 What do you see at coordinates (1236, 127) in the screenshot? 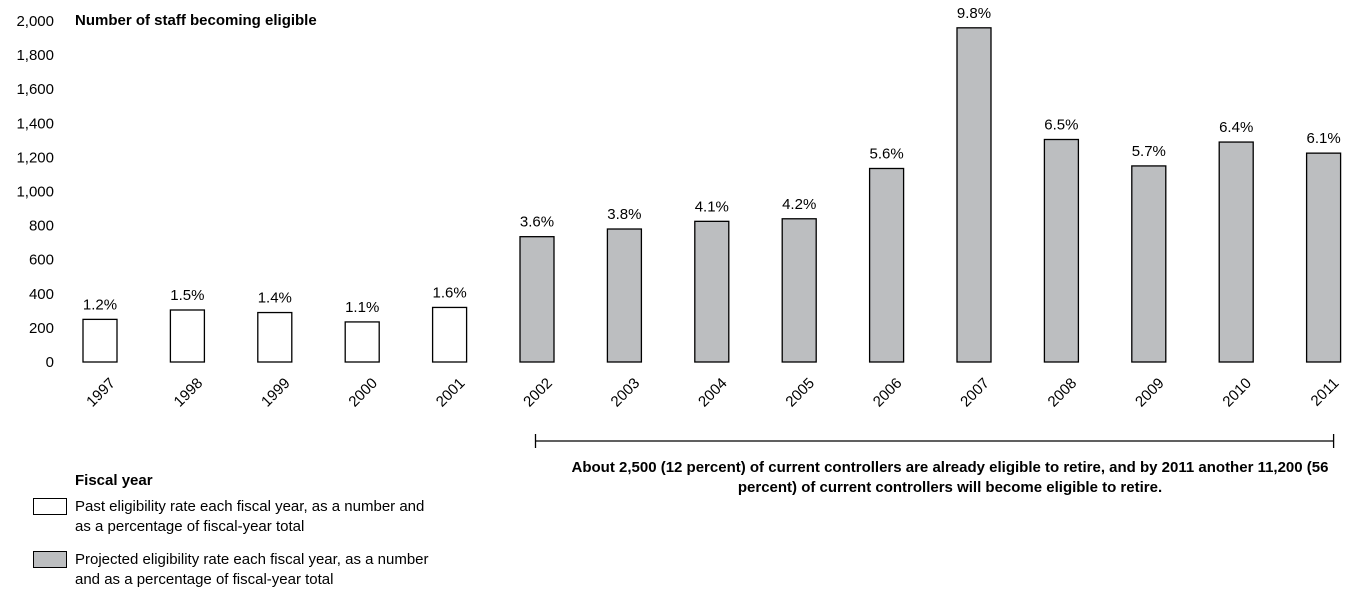
I see `bar-data-label: 6.4%` at bounding box center [1236, 127].